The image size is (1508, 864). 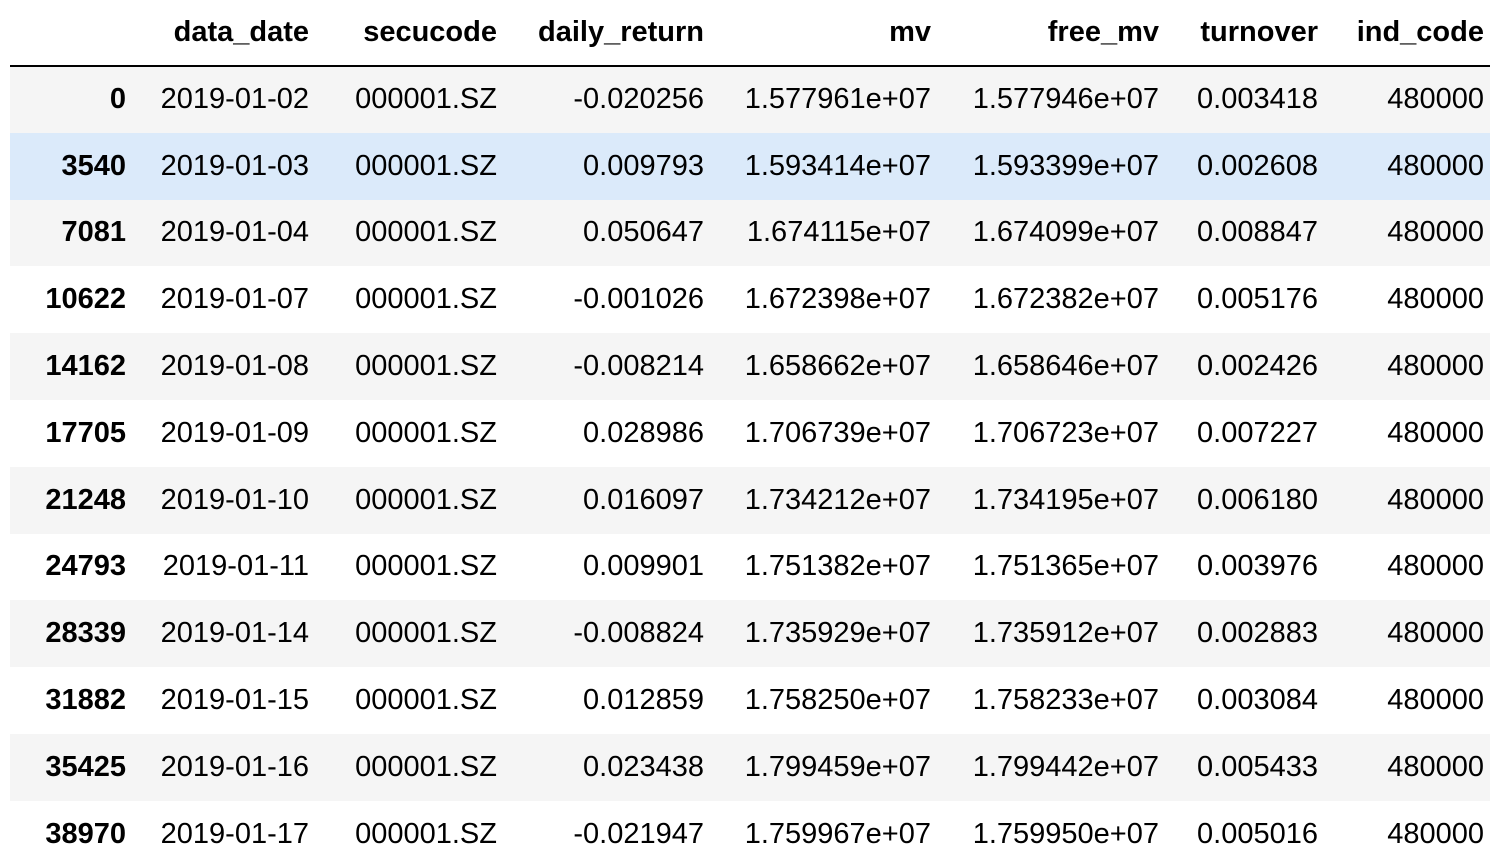 I want to click on cell-data-date: 2019-01-15, so click(x=234, y=700).